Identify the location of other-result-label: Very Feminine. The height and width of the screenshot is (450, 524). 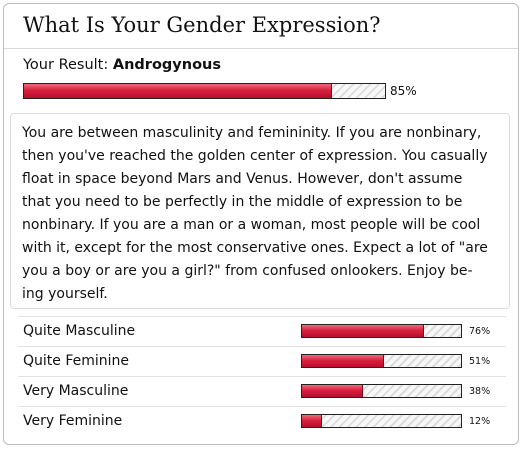
(73, 421).